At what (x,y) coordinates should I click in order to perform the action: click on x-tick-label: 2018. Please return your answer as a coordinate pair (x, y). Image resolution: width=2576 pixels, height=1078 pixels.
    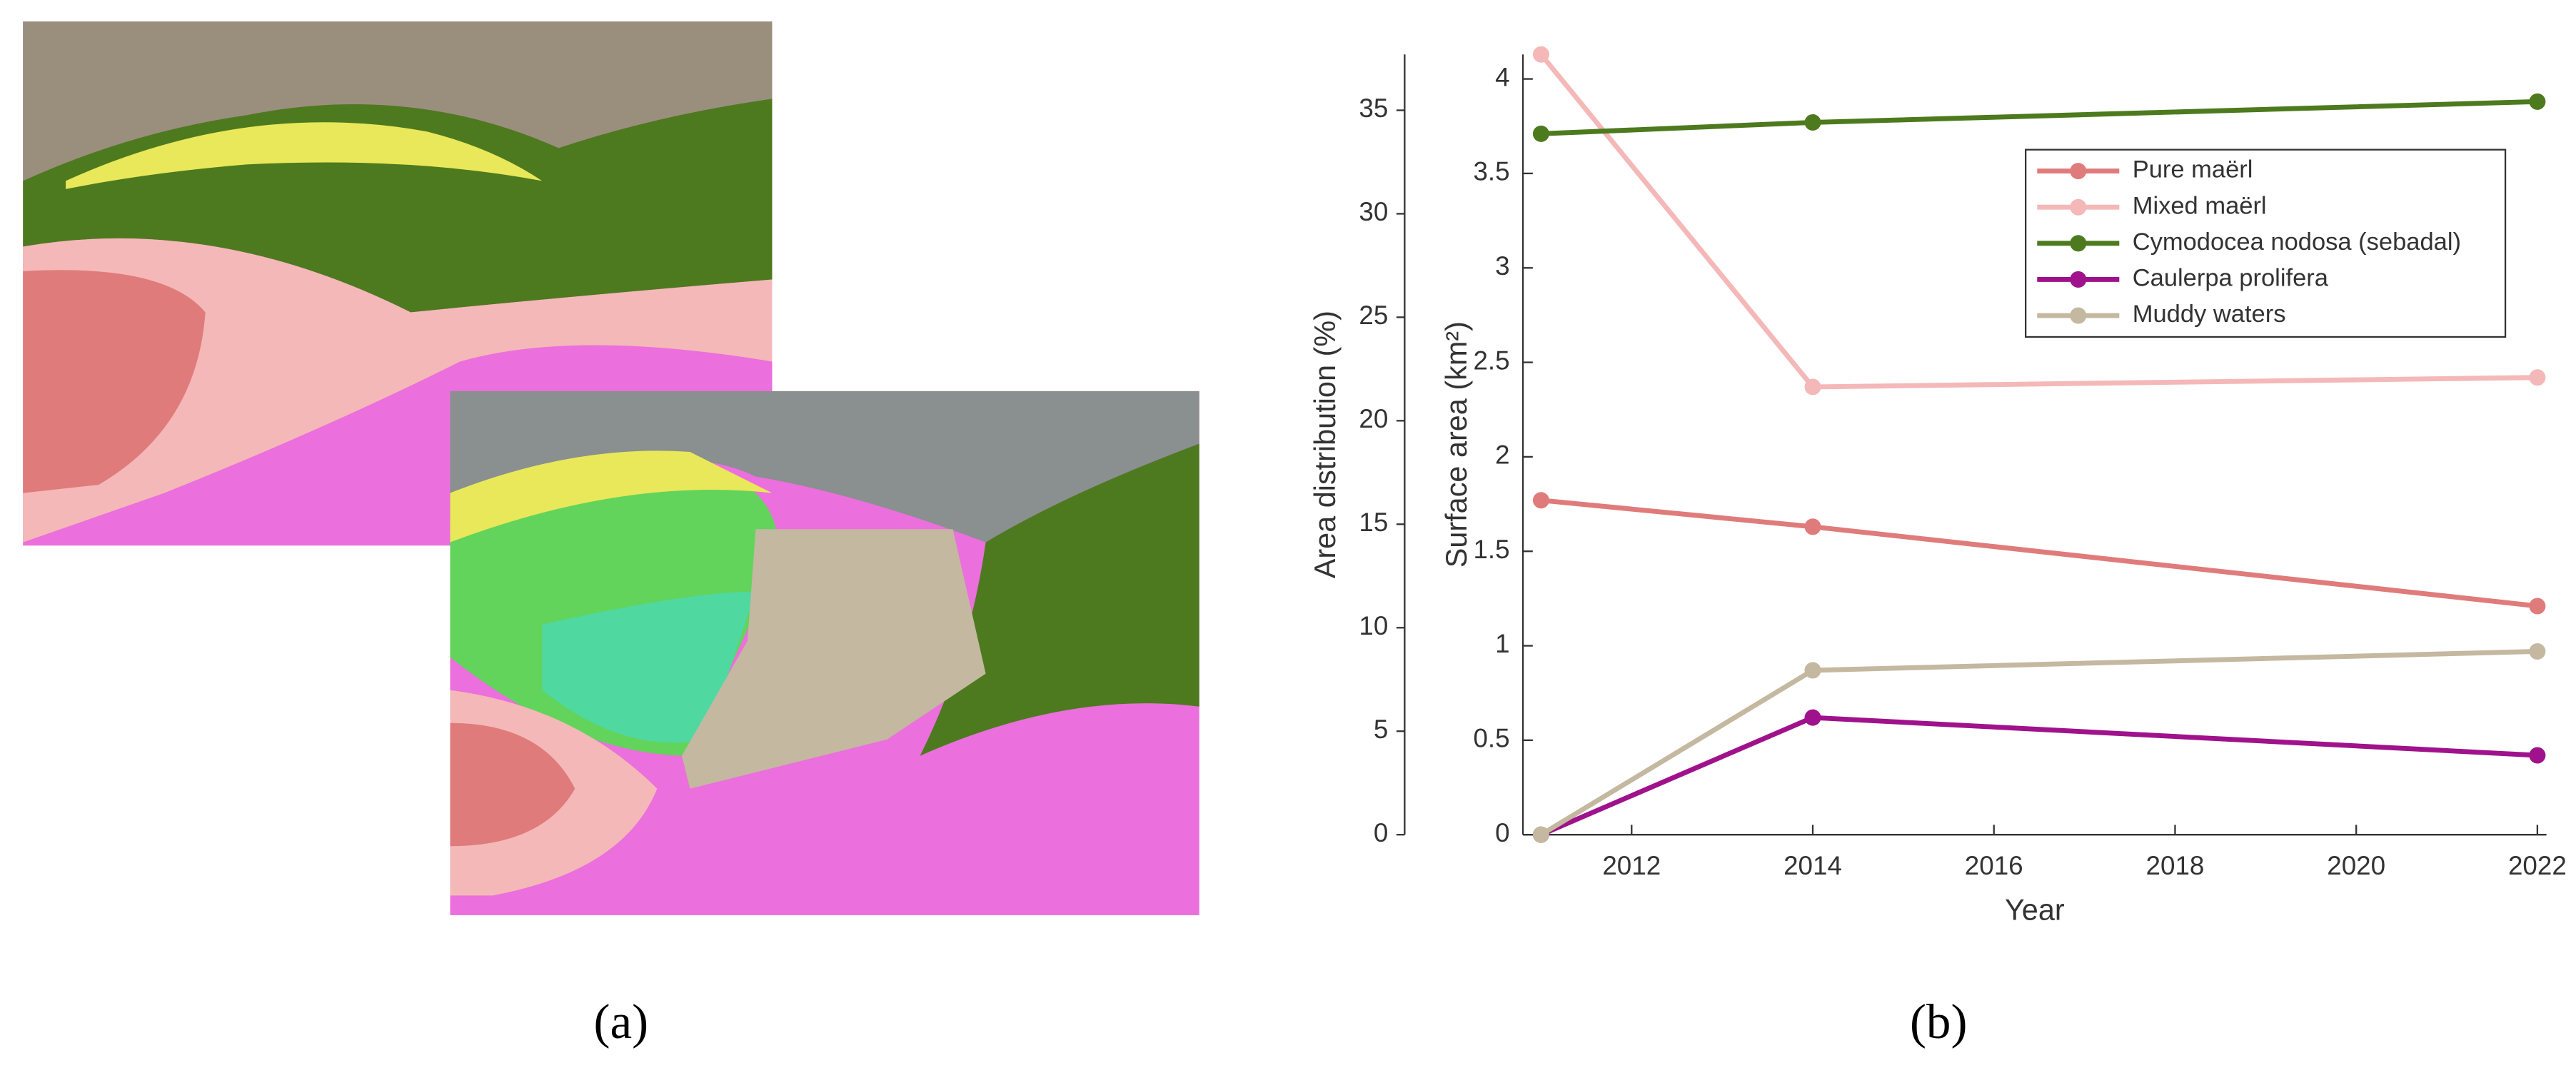
    Looking at the image, I should click on (2175, 866).